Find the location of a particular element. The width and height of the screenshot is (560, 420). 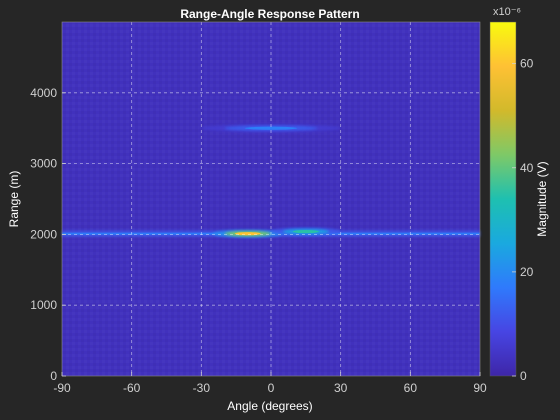

colorbar-tick-label: 0 is located at coordinates (523, 376).